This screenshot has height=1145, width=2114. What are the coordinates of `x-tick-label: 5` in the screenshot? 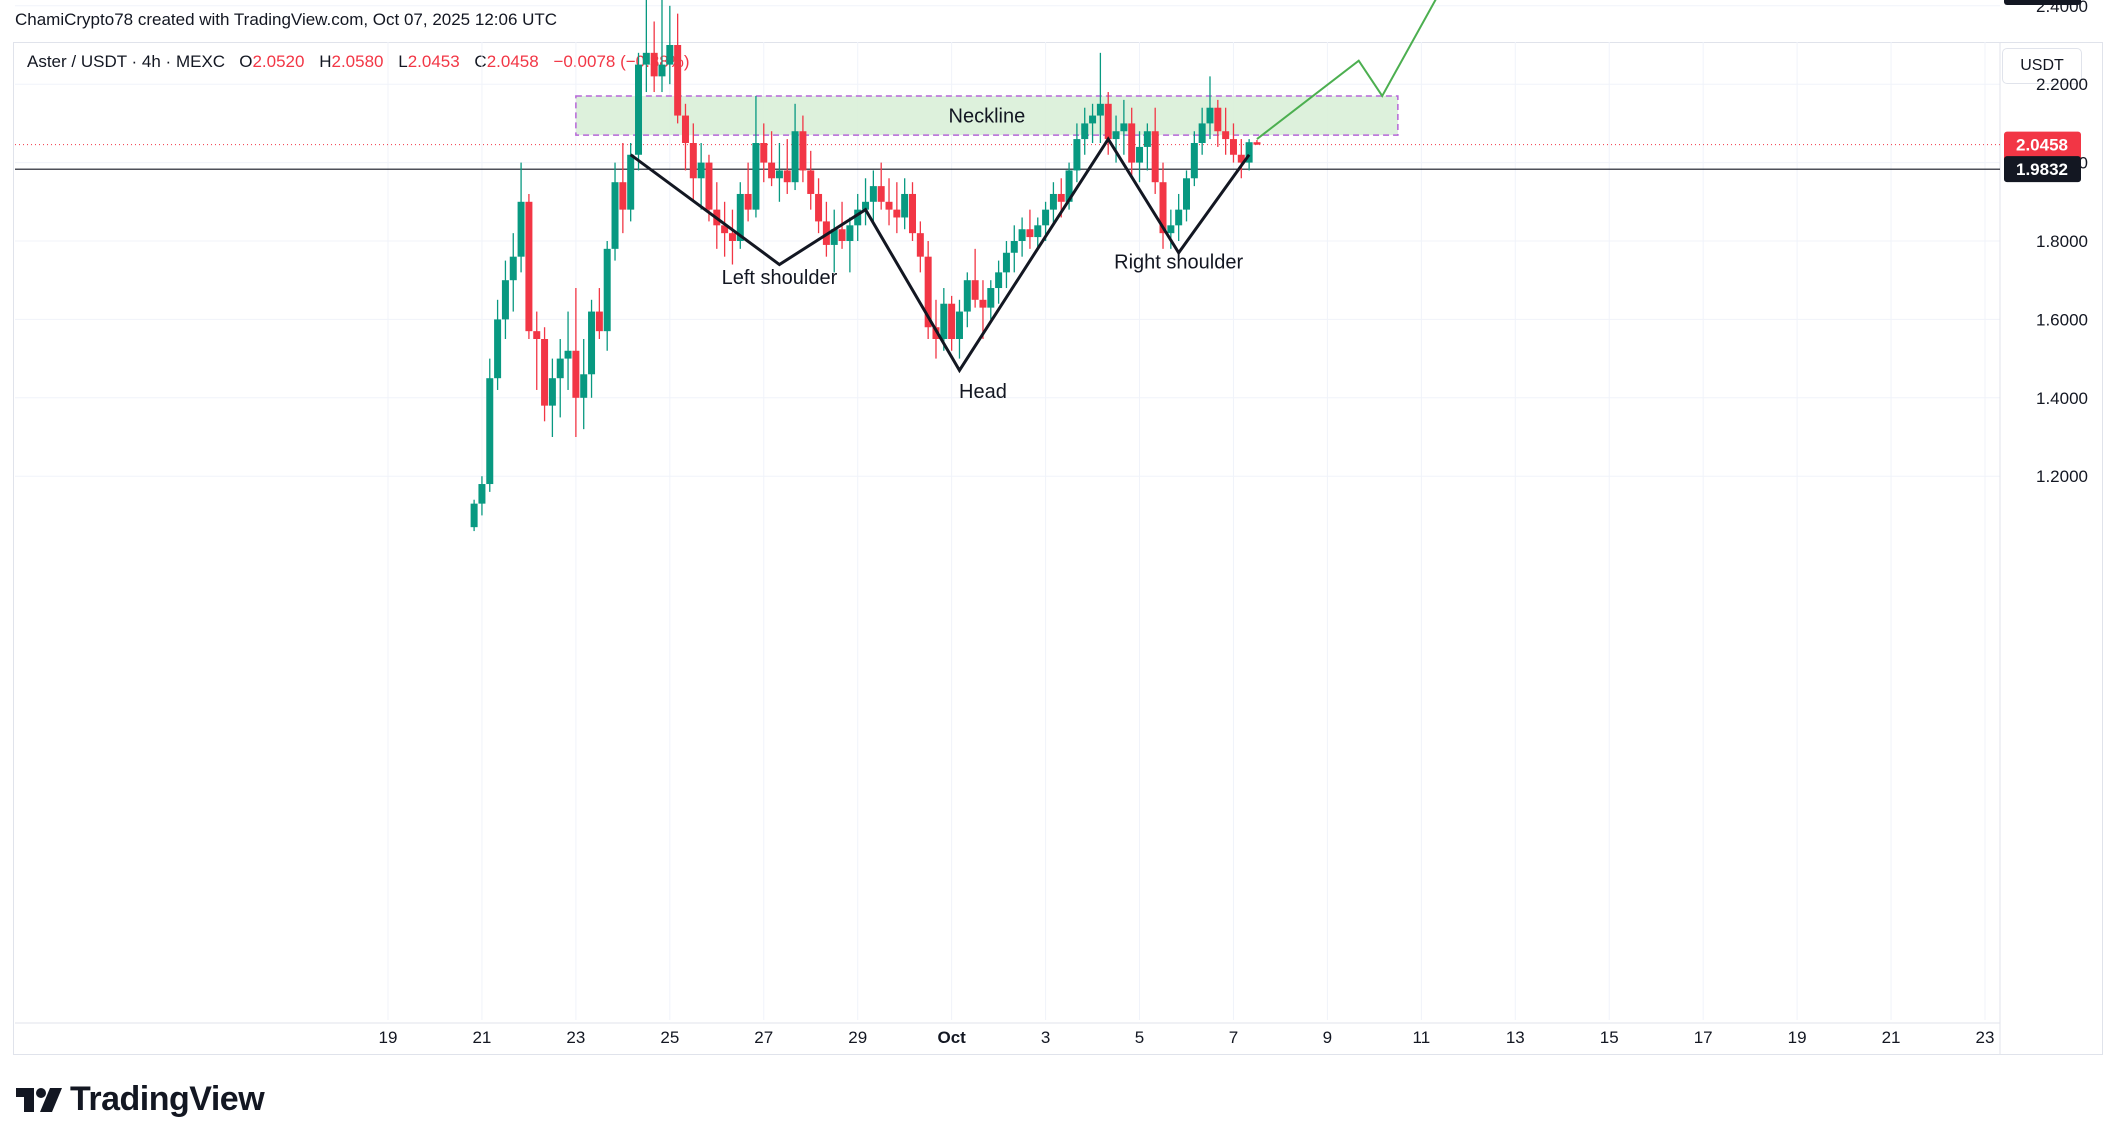 It's located at (1139, 1037).